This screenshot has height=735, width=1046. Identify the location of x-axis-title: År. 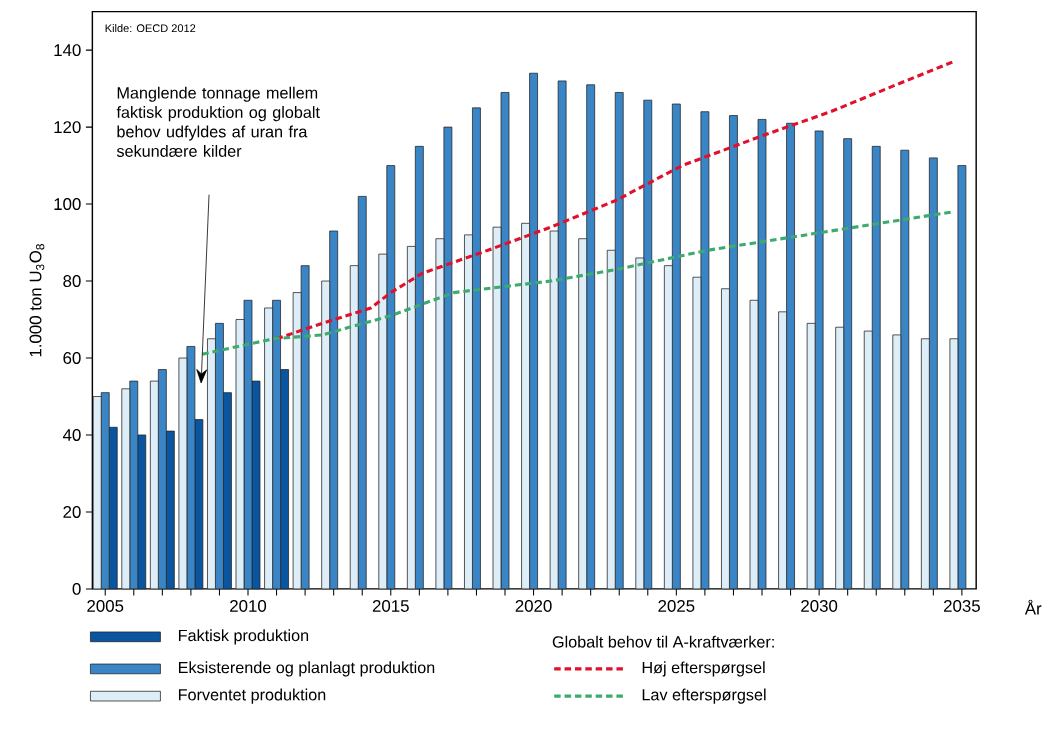
(1033, 607).